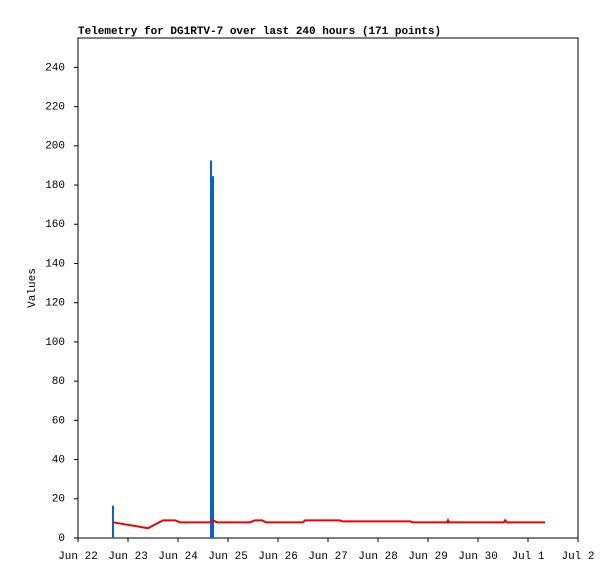 The width and height of the screenshot is (615, 579). I want to click on x-tick-label: Jun 24, so click(178, 557).